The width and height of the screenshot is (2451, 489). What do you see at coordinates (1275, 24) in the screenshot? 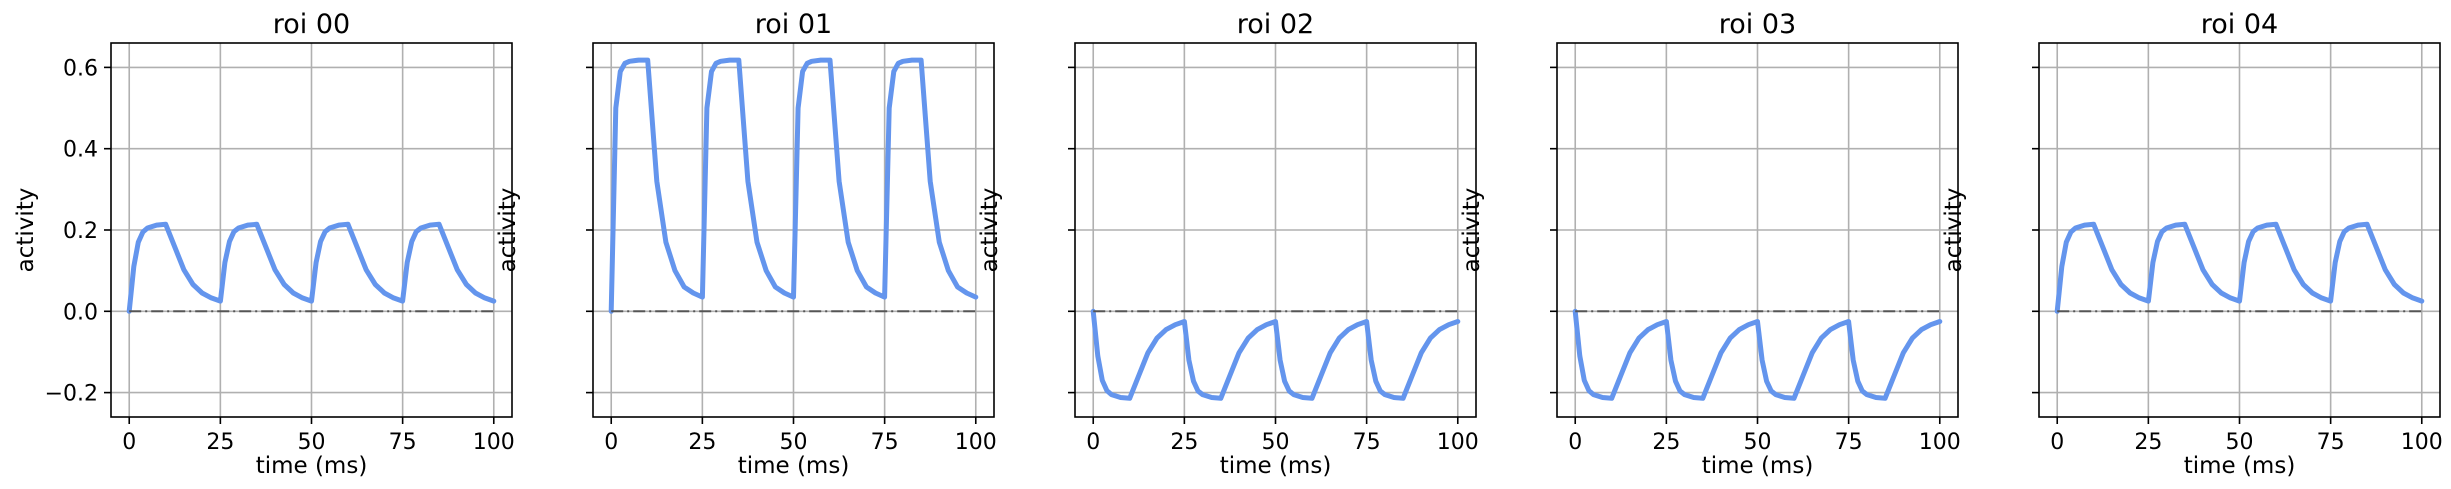
I see `chart-title: roi 02` at bounding box center [1275, 24].